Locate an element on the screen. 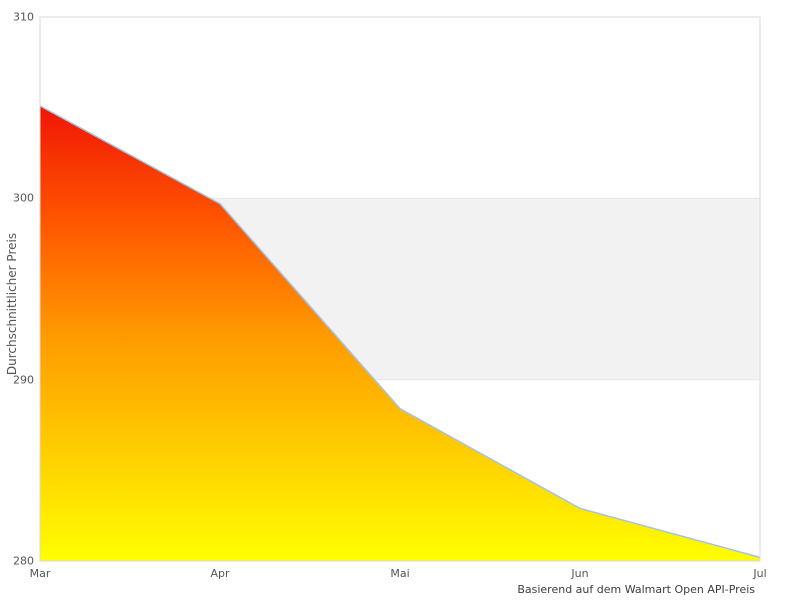 This screenshot has height=600, width=800. y-tick-label: 290 is located at coordinates (23, 380).